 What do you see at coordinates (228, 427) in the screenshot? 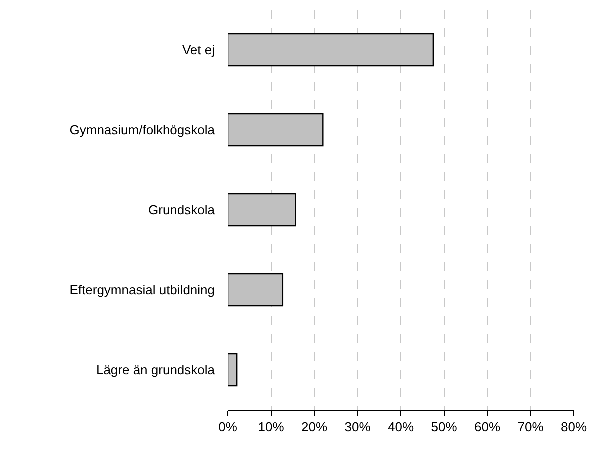
I see `x-tick-label: 0%` at bounding box center [228, 427].